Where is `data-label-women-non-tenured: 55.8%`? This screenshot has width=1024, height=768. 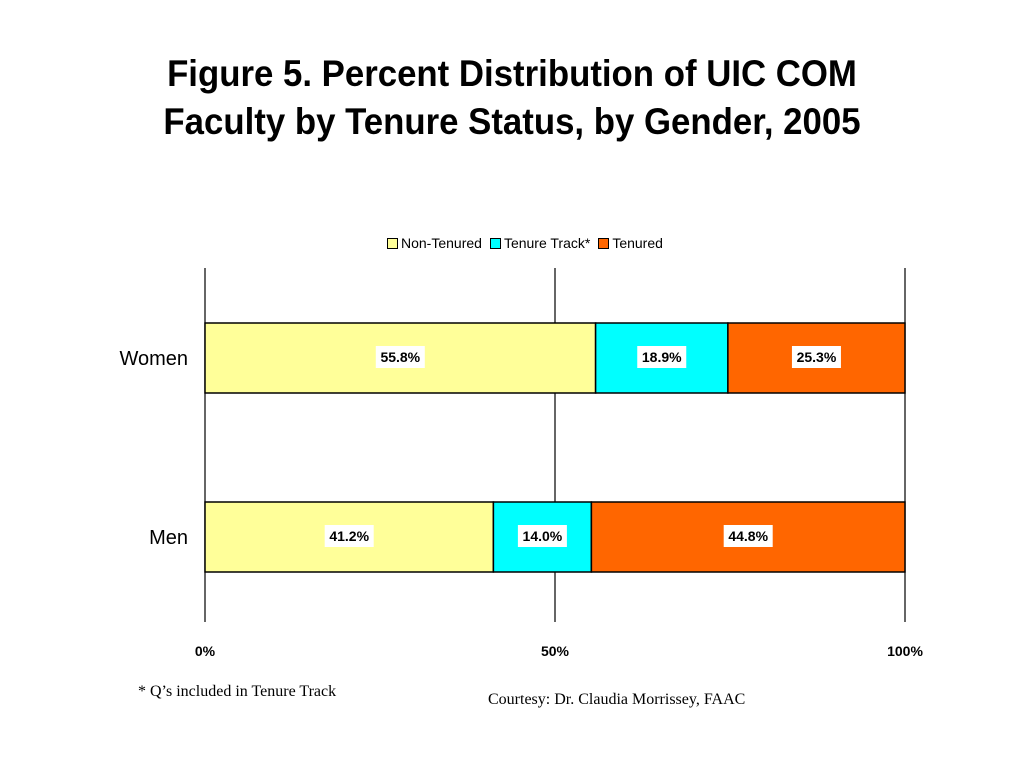
data-label-women-non-tenured: 55.8% is located at coordinates (400, 357).